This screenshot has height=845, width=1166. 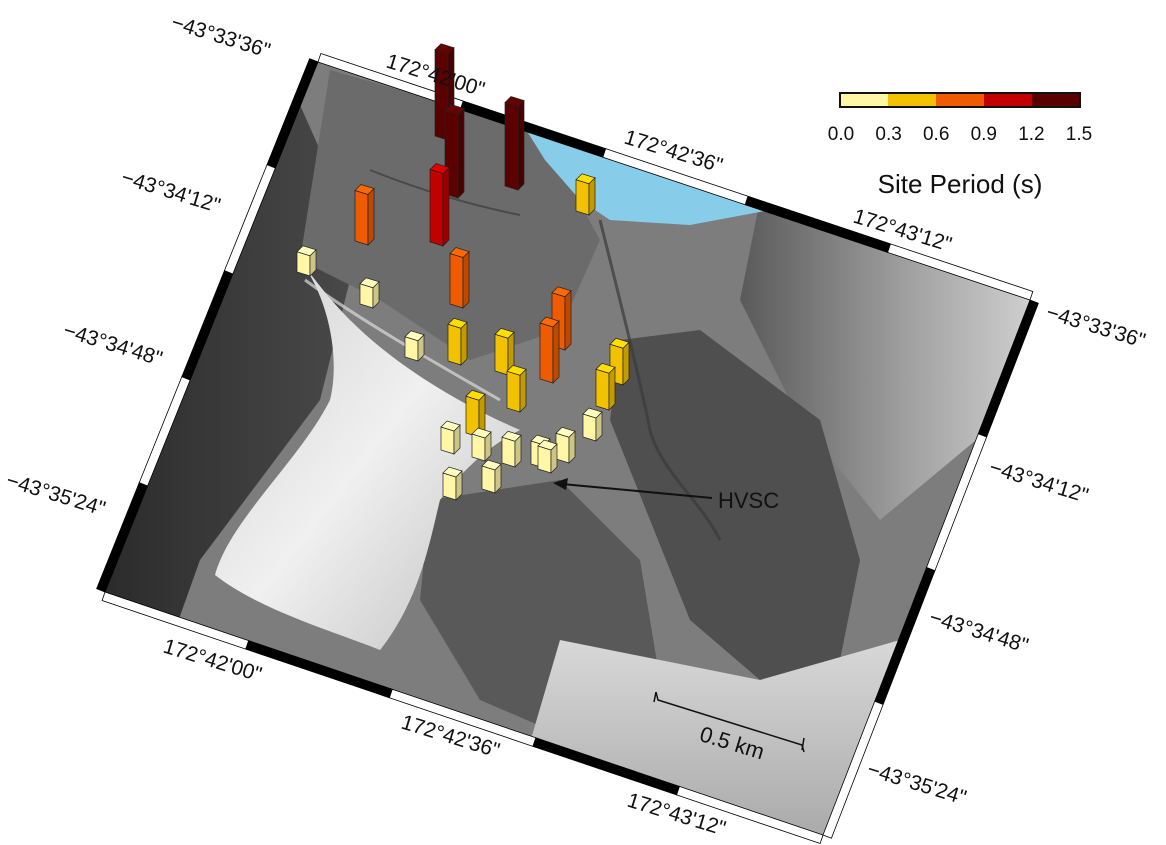 I want to click on colorbar-title: Site Period (s), so click(x=960, y=184).